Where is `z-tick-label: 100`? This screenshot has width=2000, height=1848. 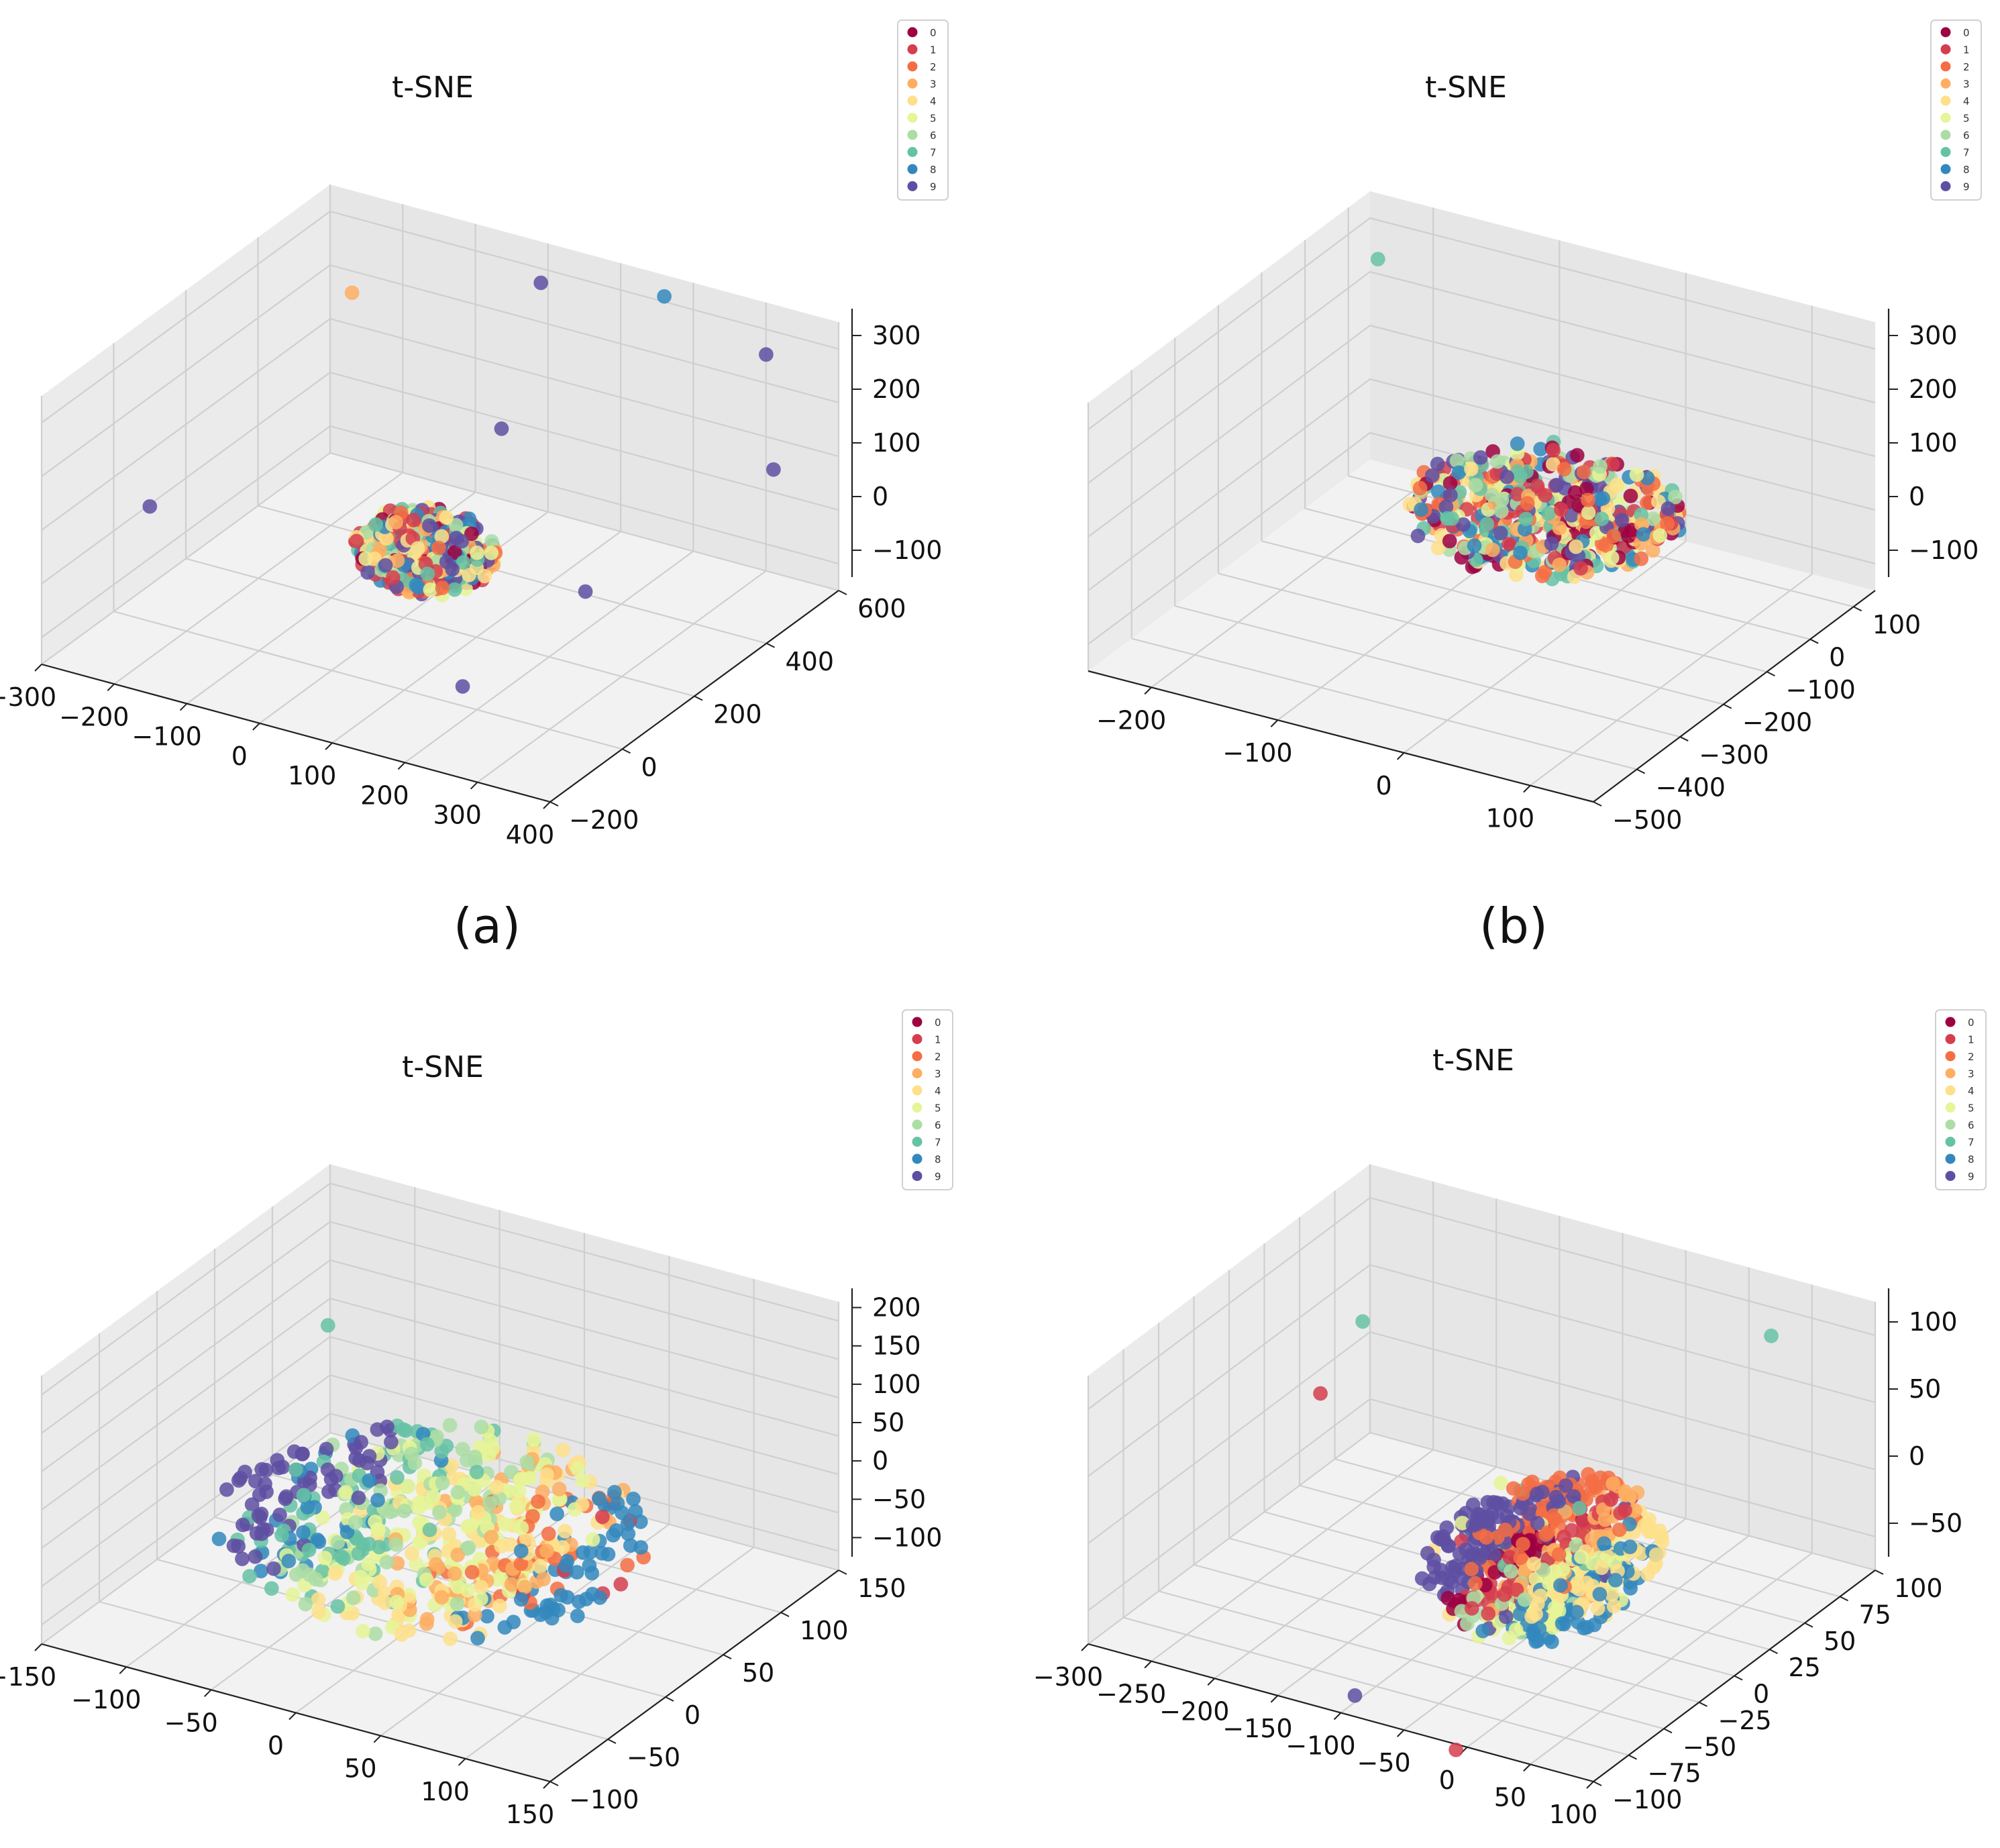 z-tick-label: 100 is located at coordinates (1933, 1322).